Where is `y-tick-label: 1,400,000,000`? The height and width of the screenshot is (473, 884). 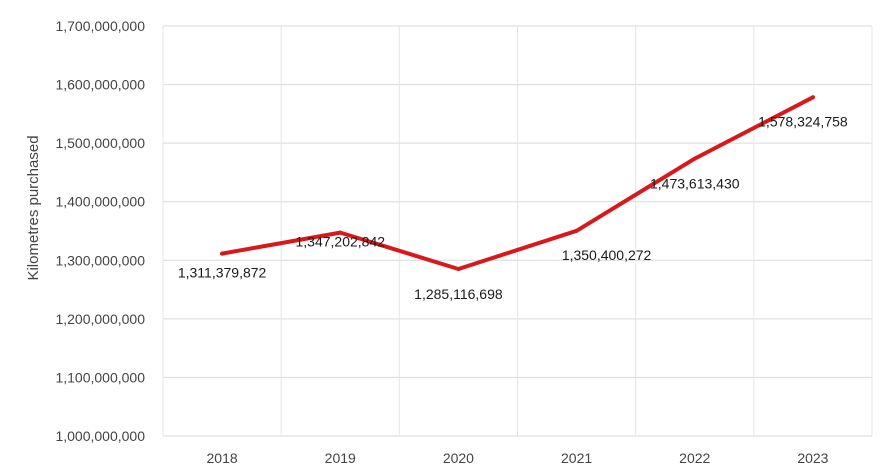
y-tick-label: 1,400,000,000 is located at coordinates (100, 202).